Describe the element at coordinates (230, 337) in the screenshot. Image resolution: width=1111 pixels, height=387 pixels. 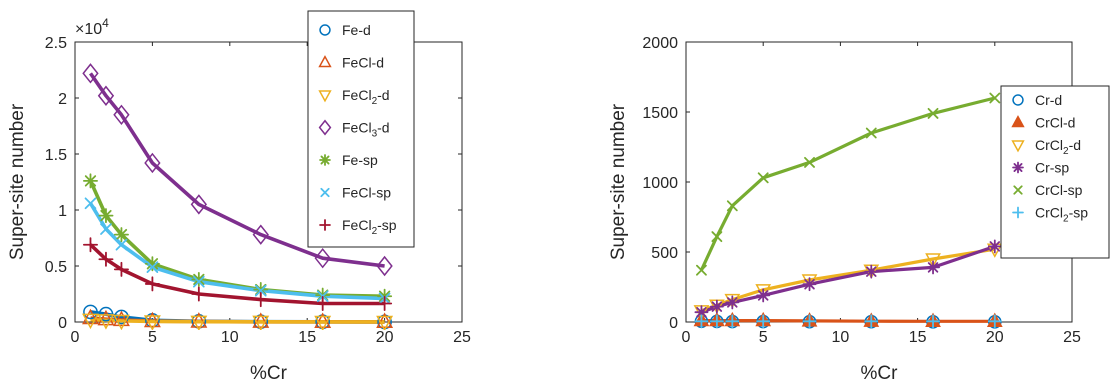
I see `panel-1-xtick-label: 10` at that location.